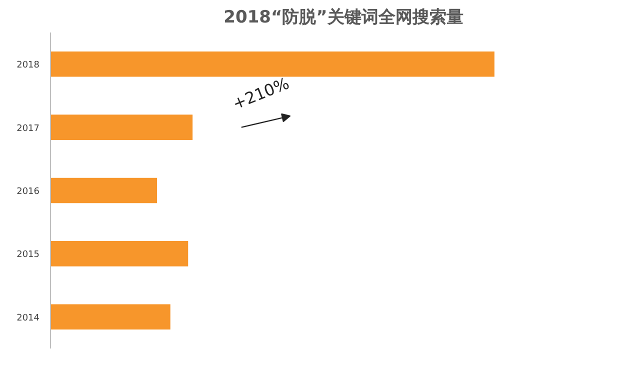 This screenshot has height=378, width=636. I want to click on y-tick-label: 2018, so click(28, 65).